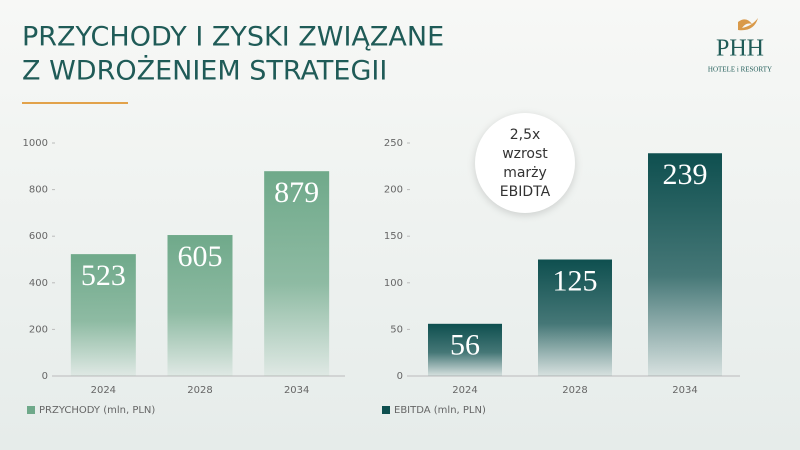 The image size is (800, 450). What do you see at coordinates (200, 256) in the screenshot?
I see `data-label: 605` at bounding box center [200, 256].